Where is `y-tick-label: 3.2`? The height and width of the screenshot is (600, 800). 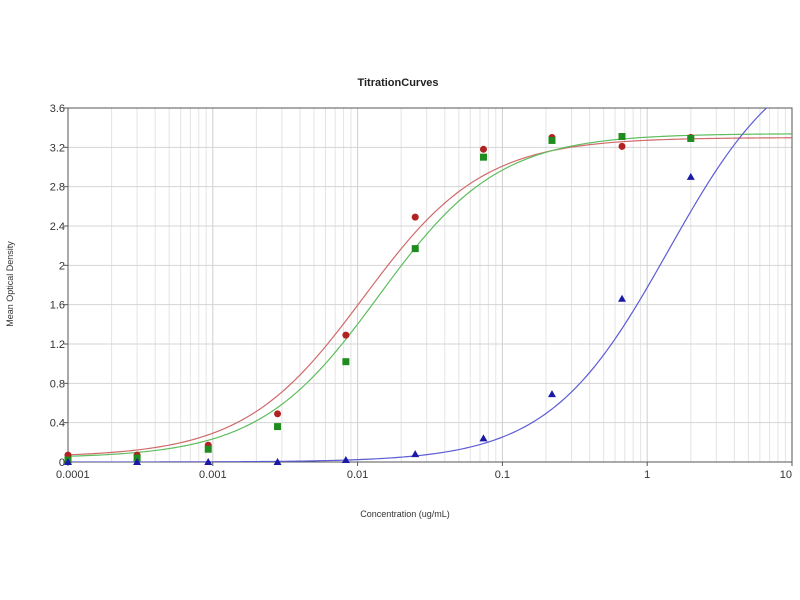 y-tick-label: 3.2 is located at coordinates (57, 148).